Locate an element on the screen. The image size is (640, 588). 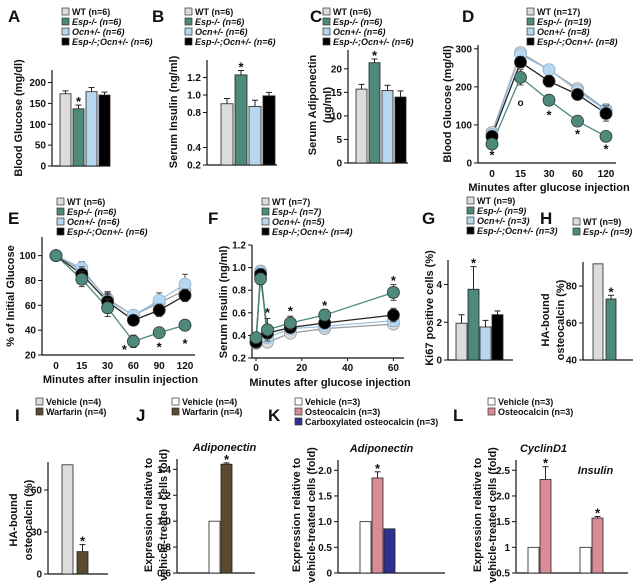
legend-label: Vehicle (n=3) is located at coordinates (525, 402).